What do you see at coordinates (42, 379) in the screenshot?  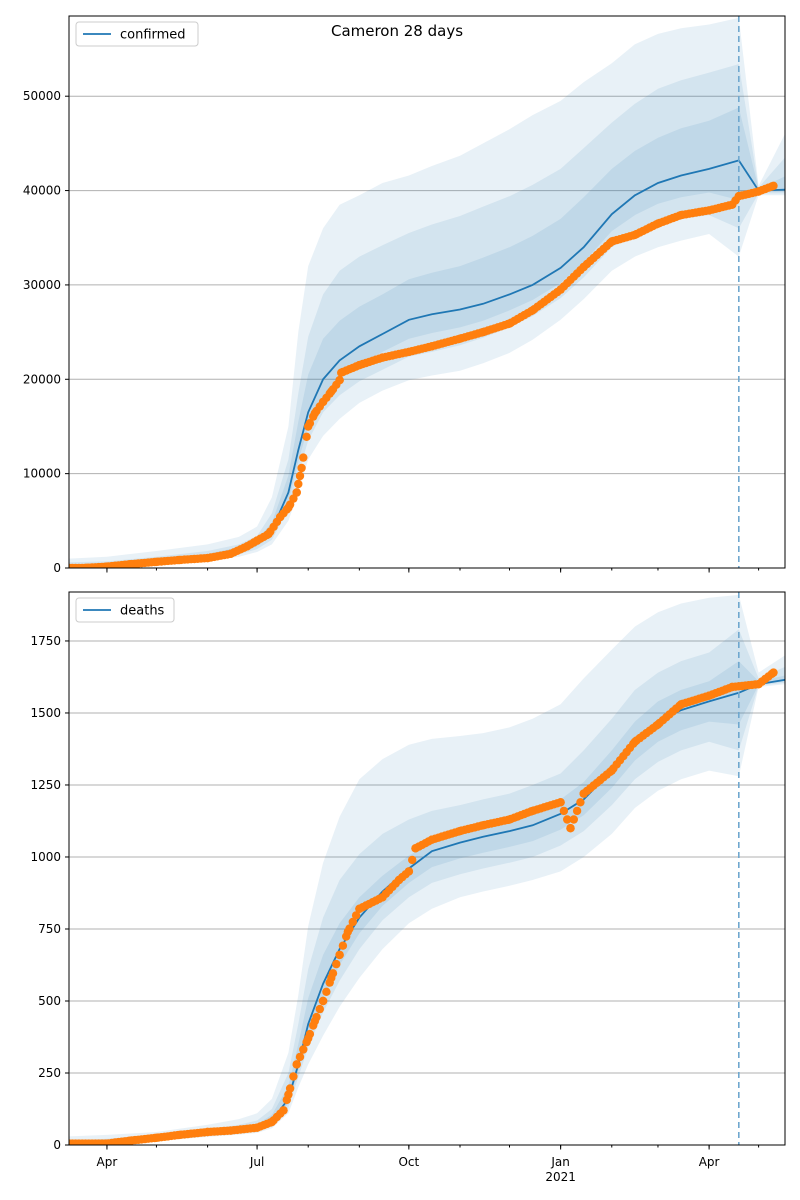 I see `y-tick-label: 20000` at bounding box center [42, 379].